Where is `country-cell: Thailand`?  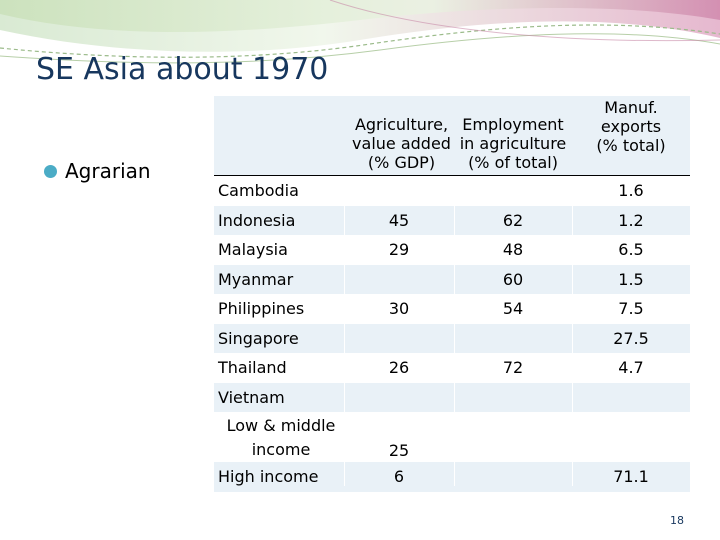 country-cell: Thailand is located at coordinates (252, 368).